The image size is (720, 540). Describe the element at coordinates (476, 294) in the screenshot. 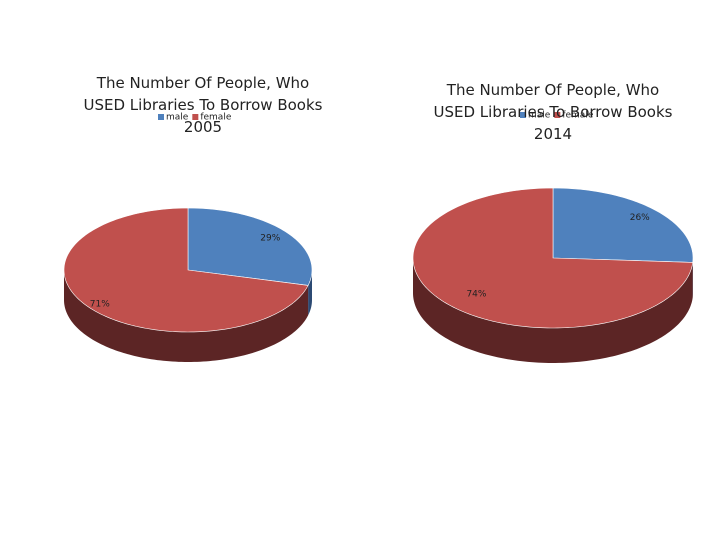

I see `data-label: 74%` at that location.